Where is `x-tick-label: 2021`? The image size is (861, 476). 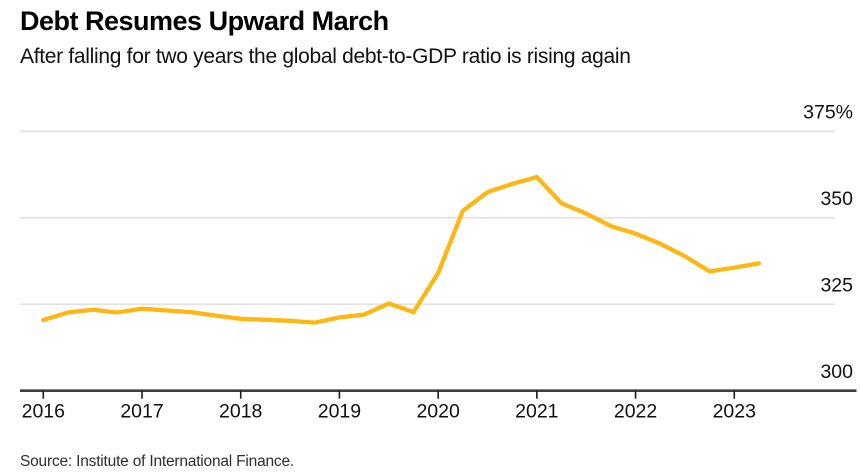
x-tick-label: 2021 is located at coordinates (536, 412).